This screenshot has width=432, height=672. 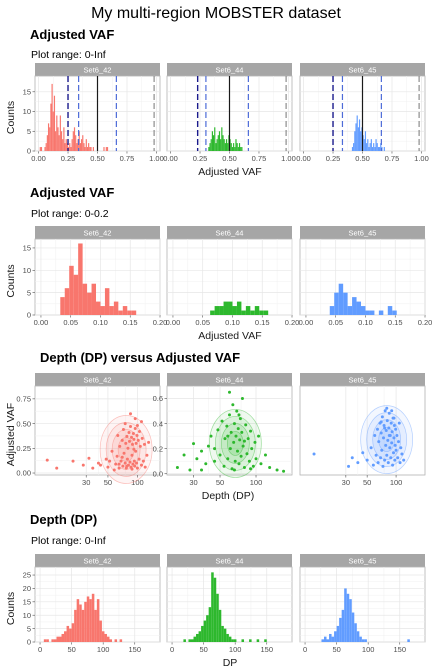 I want to click on panel-Set6_44: Set6_44 0.00 0.05 0.10 0.15 0.20, so click(x=232, y=276).